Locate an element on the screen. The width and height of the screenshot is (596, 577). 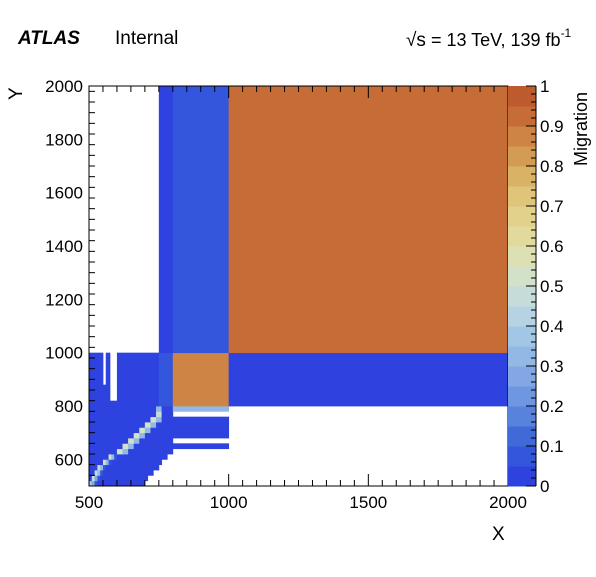
y-tick-label: 2000 is located at coordinates (64, 86).